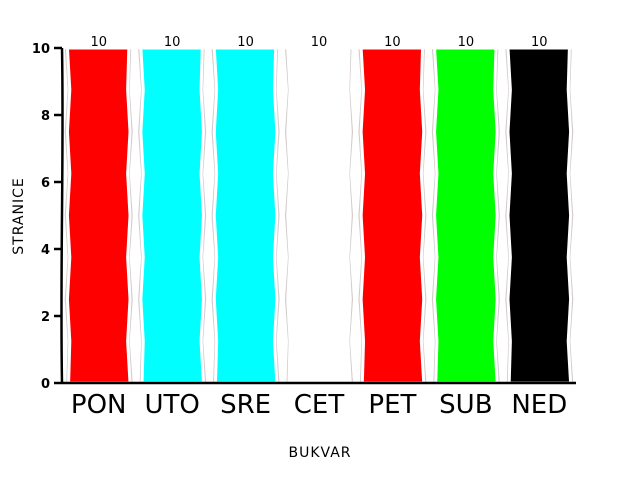  What do you see at coordinates (45, 317) in the screenshot?
I see `y-tick-label: 2` at bounding box center [45, 317].